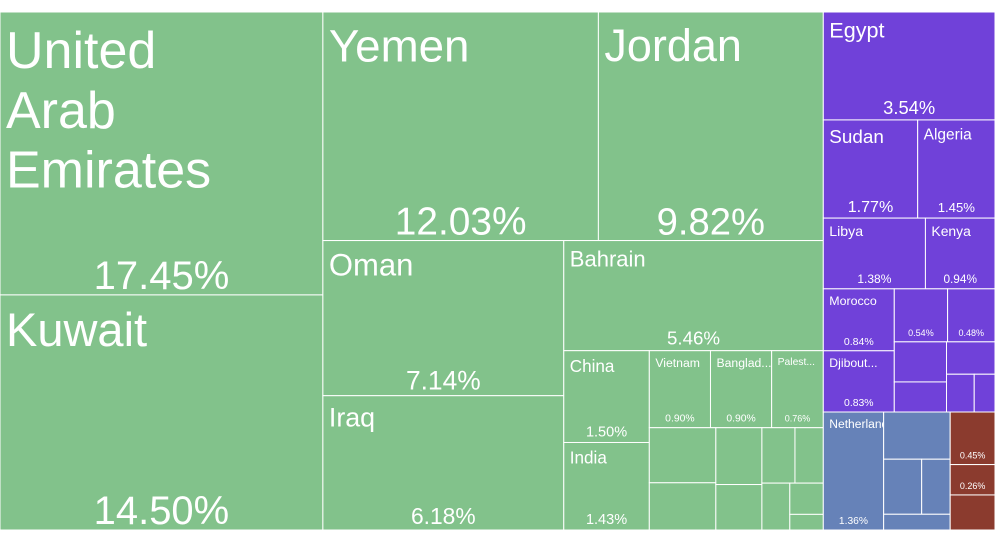 This screenshot has height=547, width=1000. Describe the element at coordinates (443, 381) in the screenshot. I see `tile-value: 7.14%` at that location.